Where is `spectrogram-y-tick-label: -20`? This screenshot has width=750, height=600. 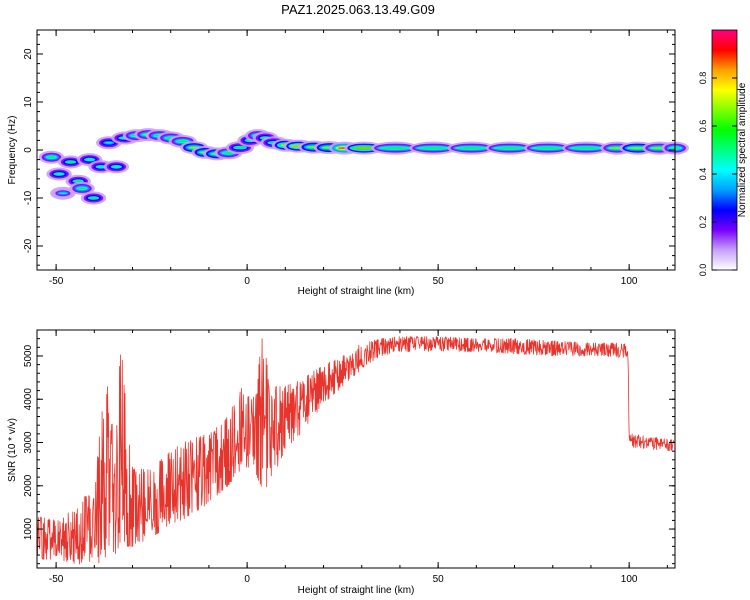 spectrogram-y-tick-label: -20 is located at coordinates (28, 245).